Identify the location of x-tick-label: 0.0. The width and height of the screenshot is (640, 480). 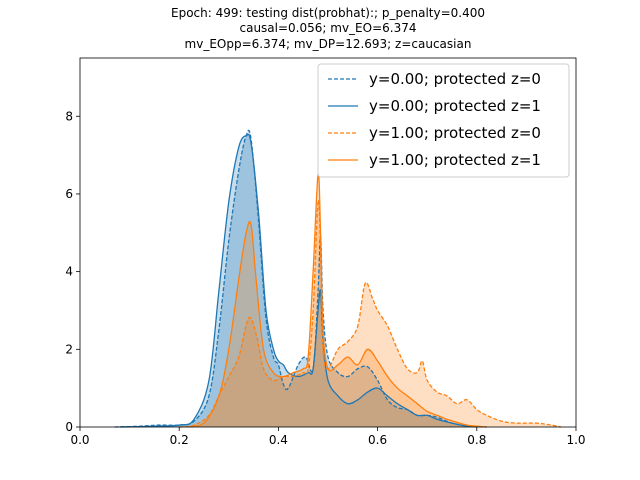
(79, 440).